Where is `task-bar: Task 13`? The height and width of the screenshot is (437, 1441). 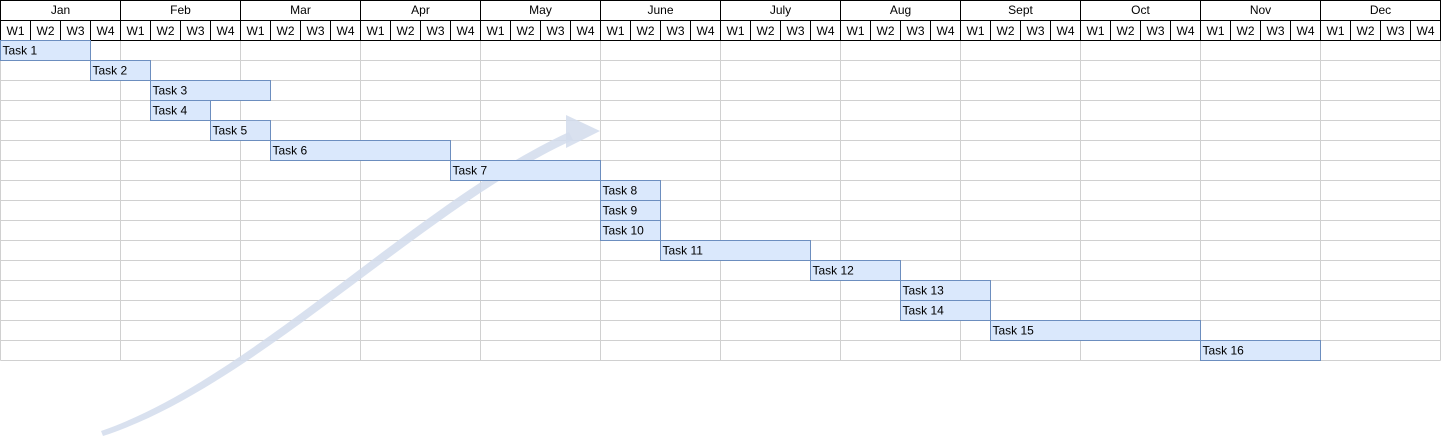
task-bar: Task 13 is located at coordinates (945, 290).